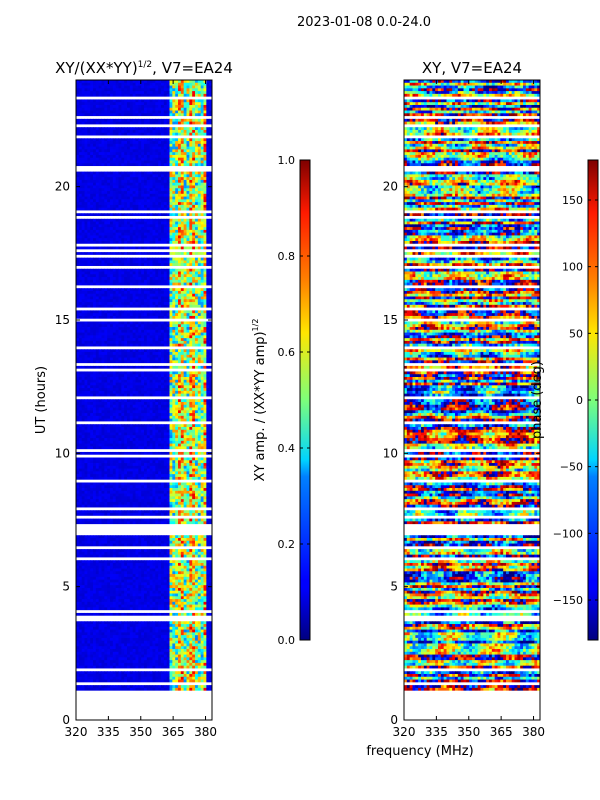 The height and width of the screenshot is (800, 600). I want to click on amp-gap-row, so click(144, 137).